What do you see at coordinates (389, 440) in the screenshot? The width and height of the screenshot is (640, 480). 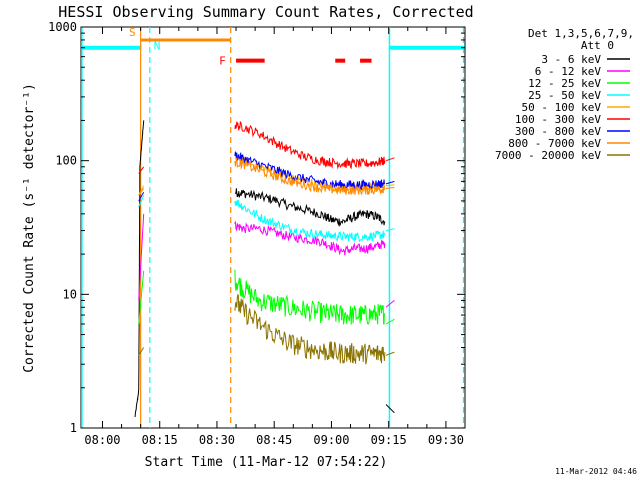 I see `x-tick-label: 09:15` at bounding box center [389, 440].